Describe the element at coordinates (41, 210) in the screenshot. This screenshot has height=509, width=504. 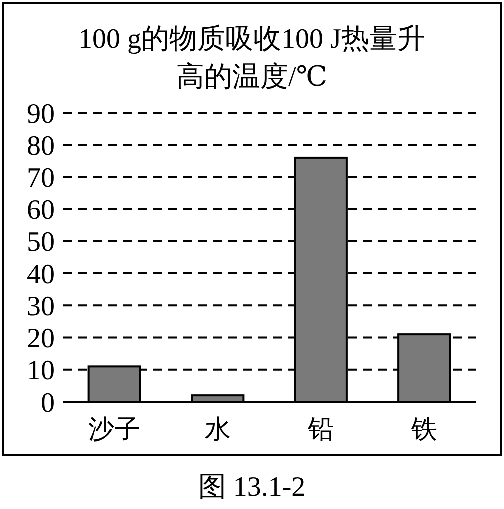
I see `y-tick-label: 60` at that location.